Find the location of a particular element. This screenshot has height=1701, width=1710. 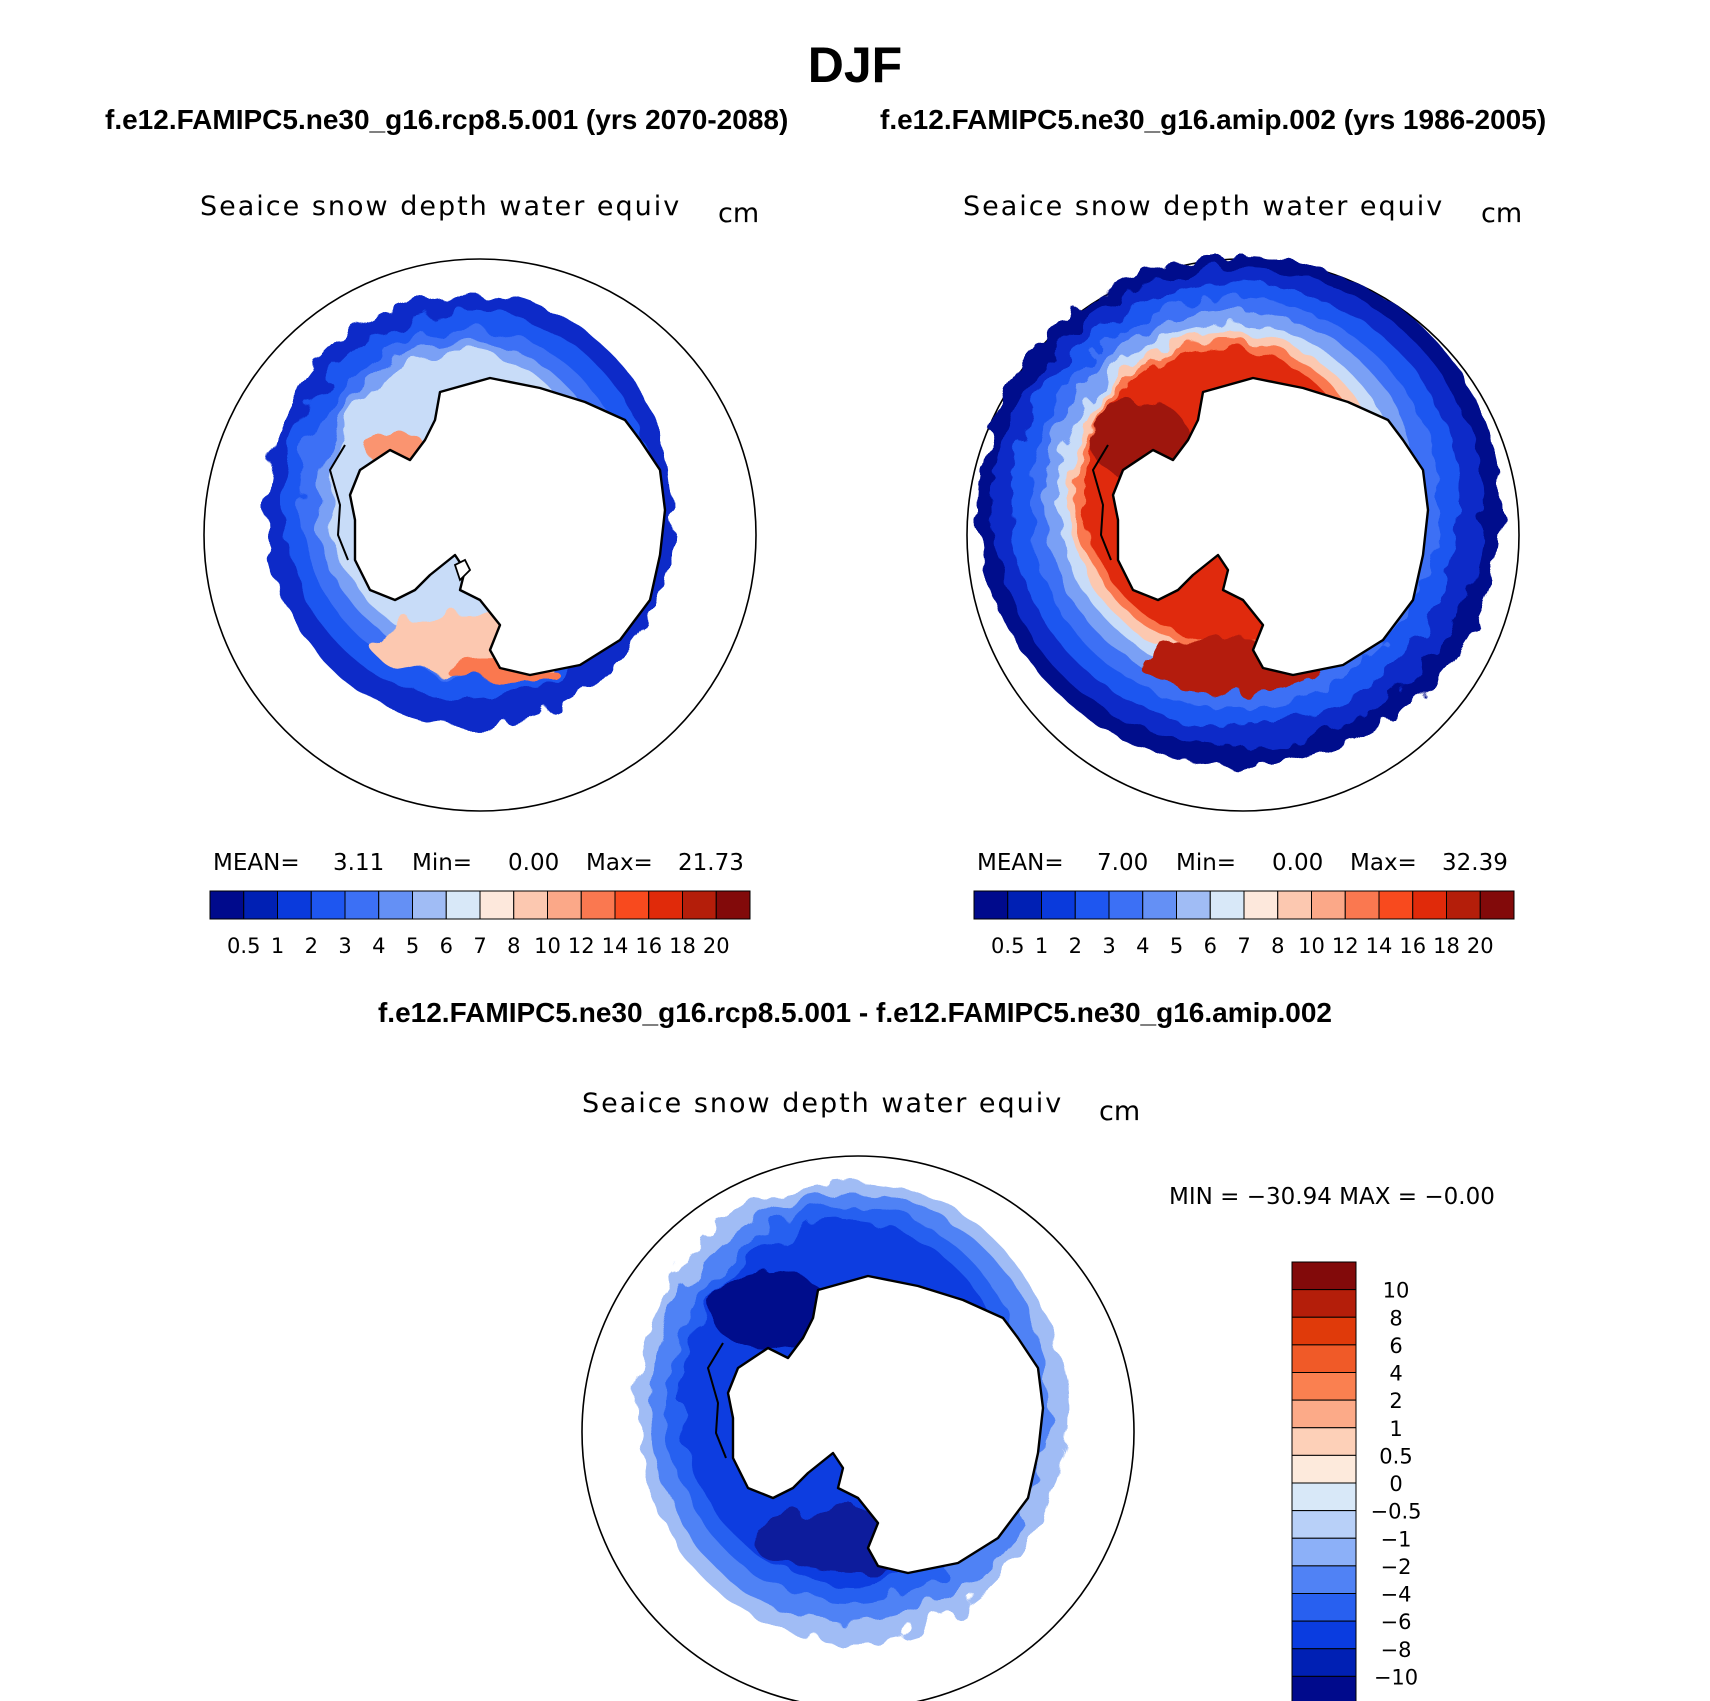

right-colorbar-tick-label: 8 is located at coordinates (1277, 946).